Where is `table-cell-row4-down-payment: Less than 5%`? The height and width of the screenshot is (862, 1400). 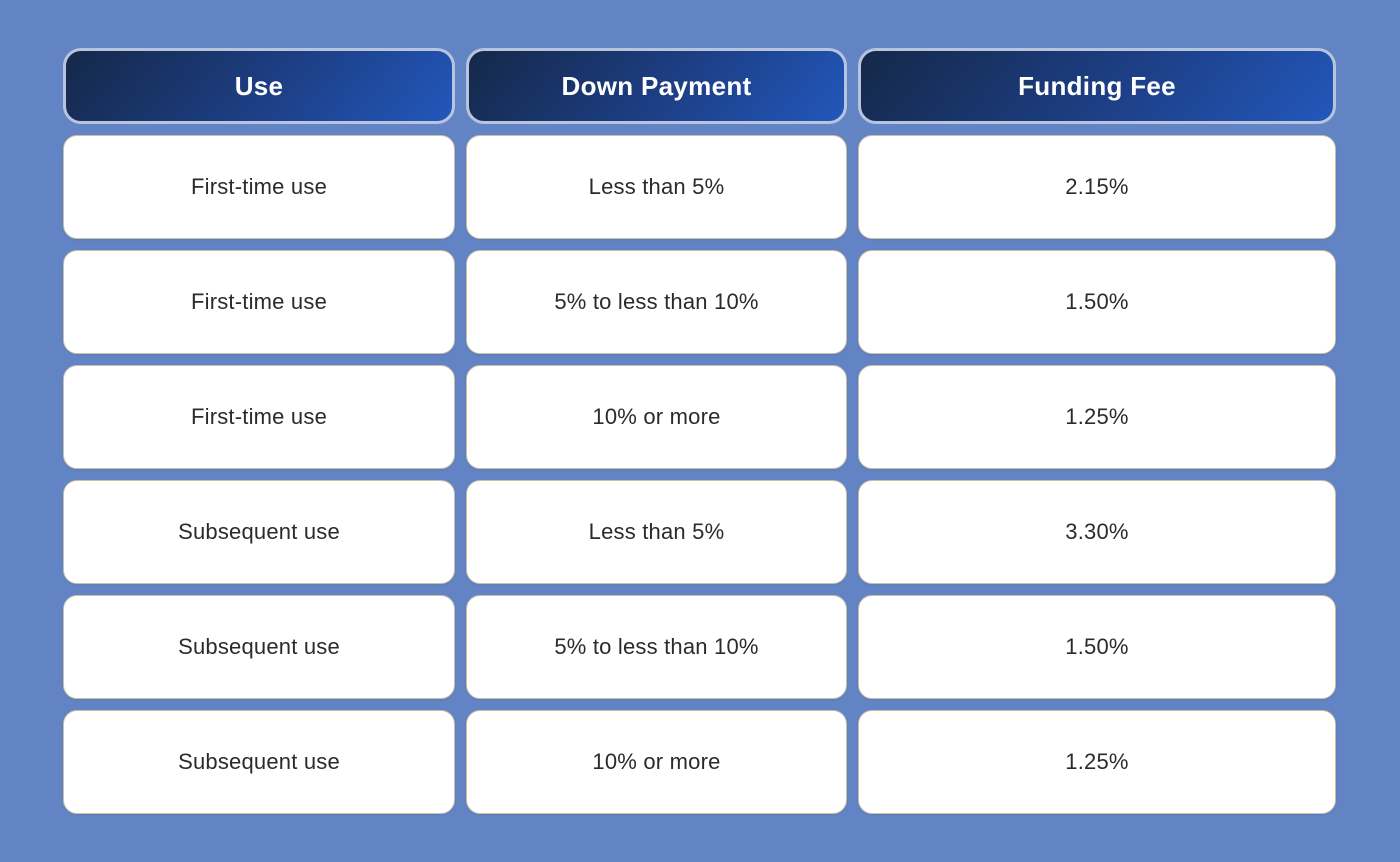
table-cell-row4-down-payment: Less than 5% is located at coordinates (656, 532).